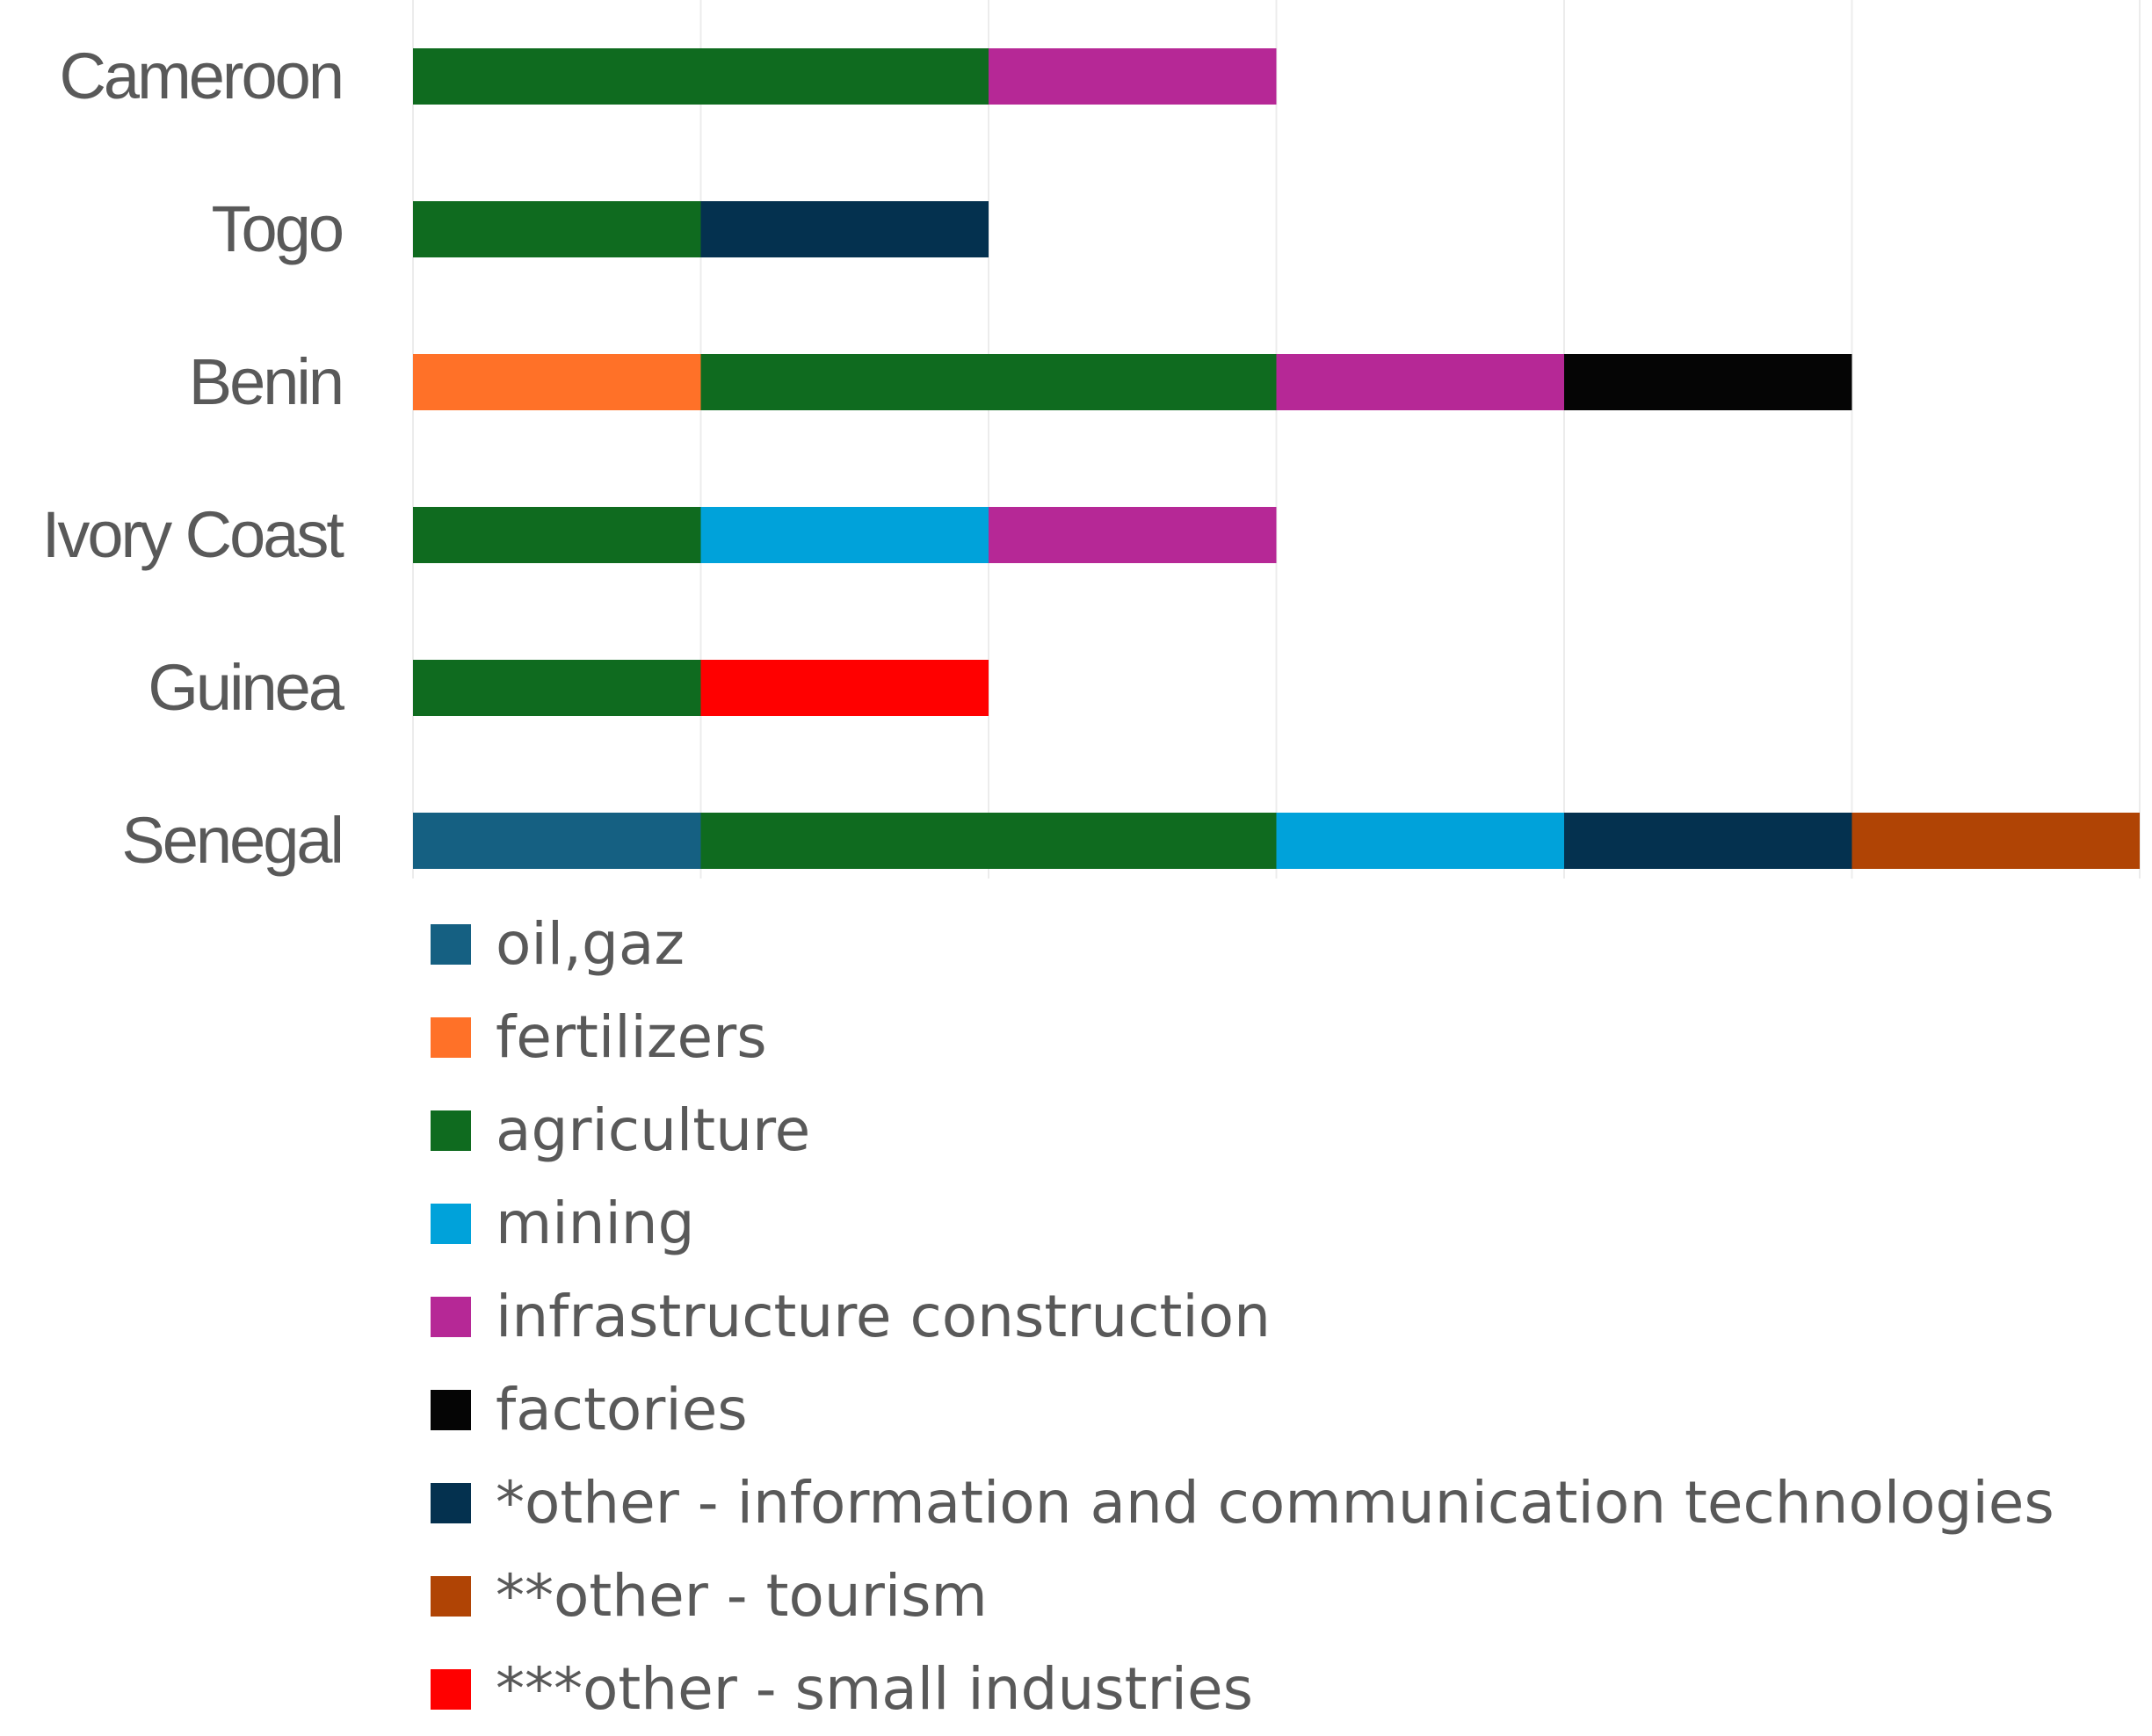  I want to click on category-label: Ivory Coast, so click(193, 534).